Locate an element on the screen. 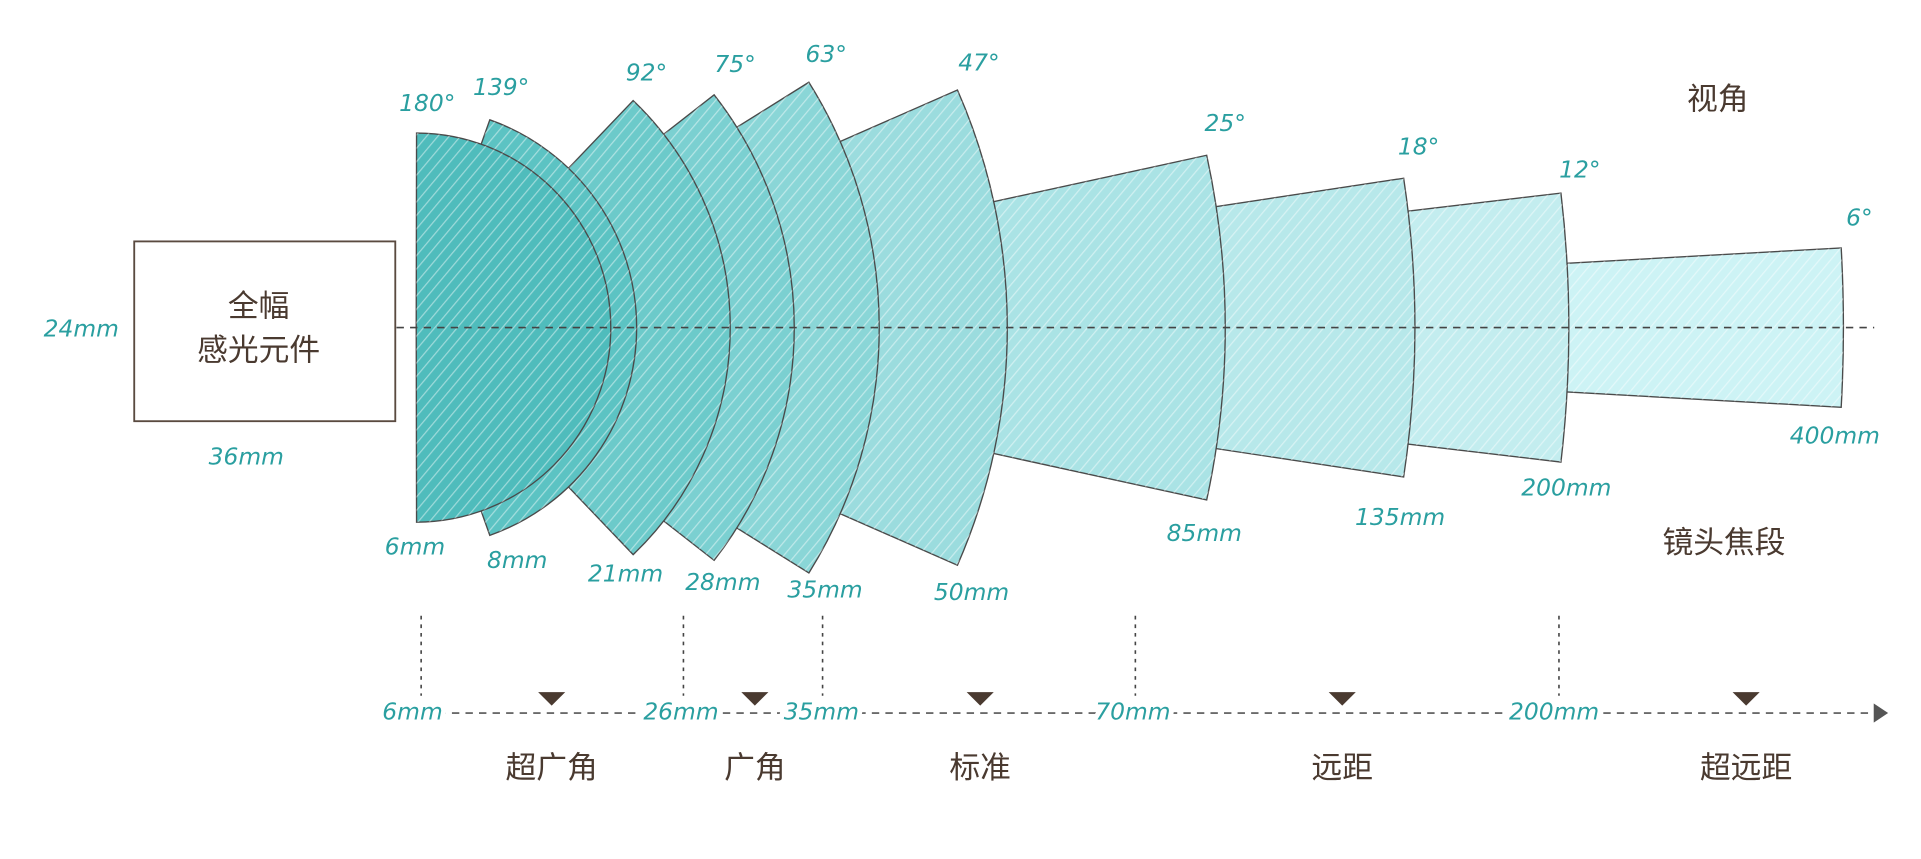 The image size is (1921, 859). sensor-label: 感光元件 is located at coordinates (258, 351).